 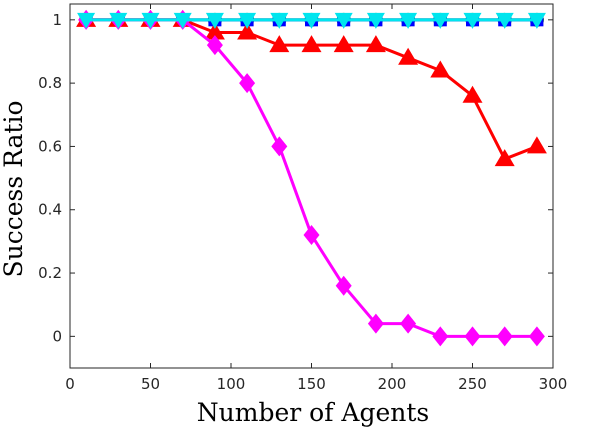 I want to click on y-tick-label: 0.8, so click(x=50, y=83).